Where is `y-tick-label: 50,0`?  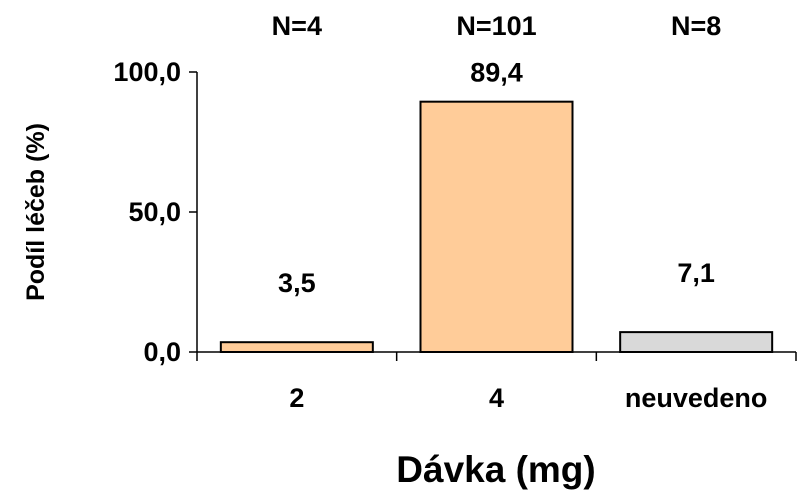
y-tick-label: 50,0 is located at coordinates (154, 212).